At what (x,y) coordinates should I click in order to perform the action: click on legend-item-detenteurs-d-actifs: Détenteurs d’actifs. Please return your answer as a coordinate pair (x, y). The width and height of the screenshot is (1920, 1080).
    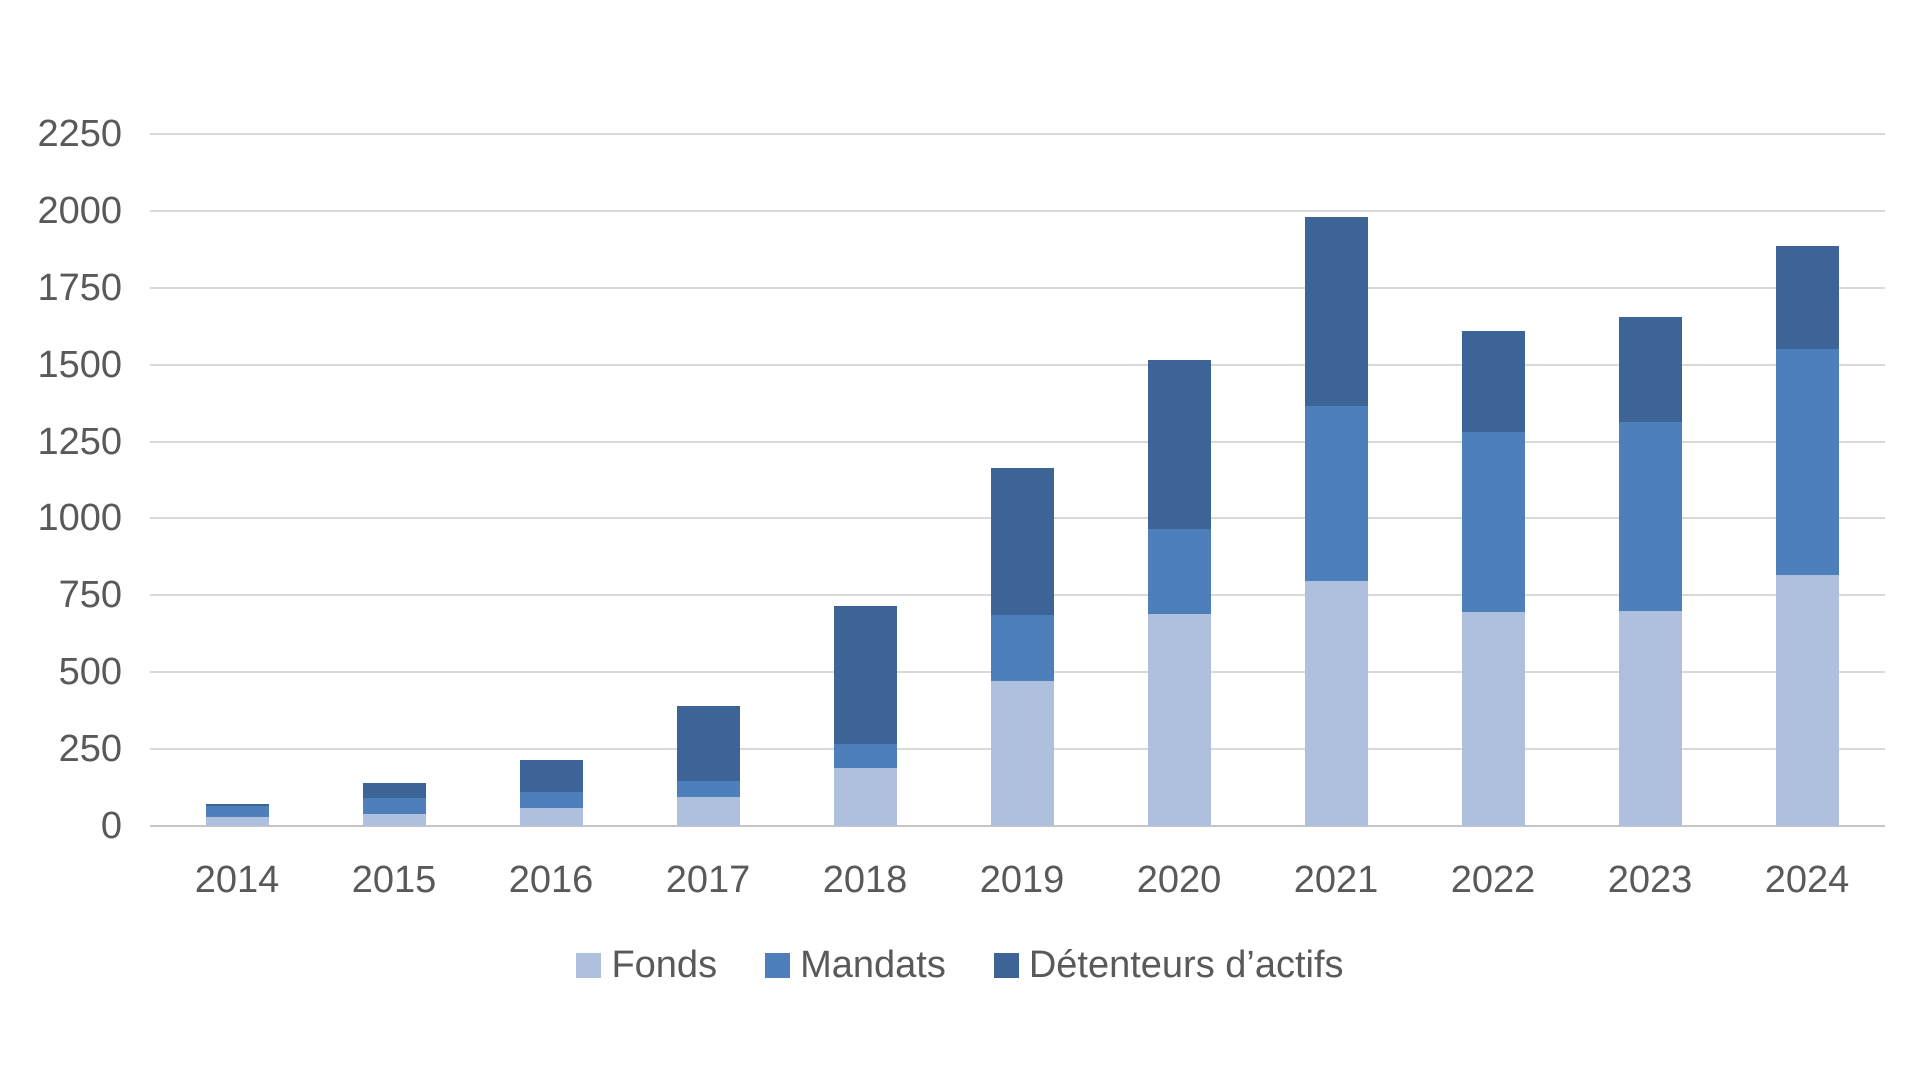
    Looking at the image, I should click on (1168, 965).